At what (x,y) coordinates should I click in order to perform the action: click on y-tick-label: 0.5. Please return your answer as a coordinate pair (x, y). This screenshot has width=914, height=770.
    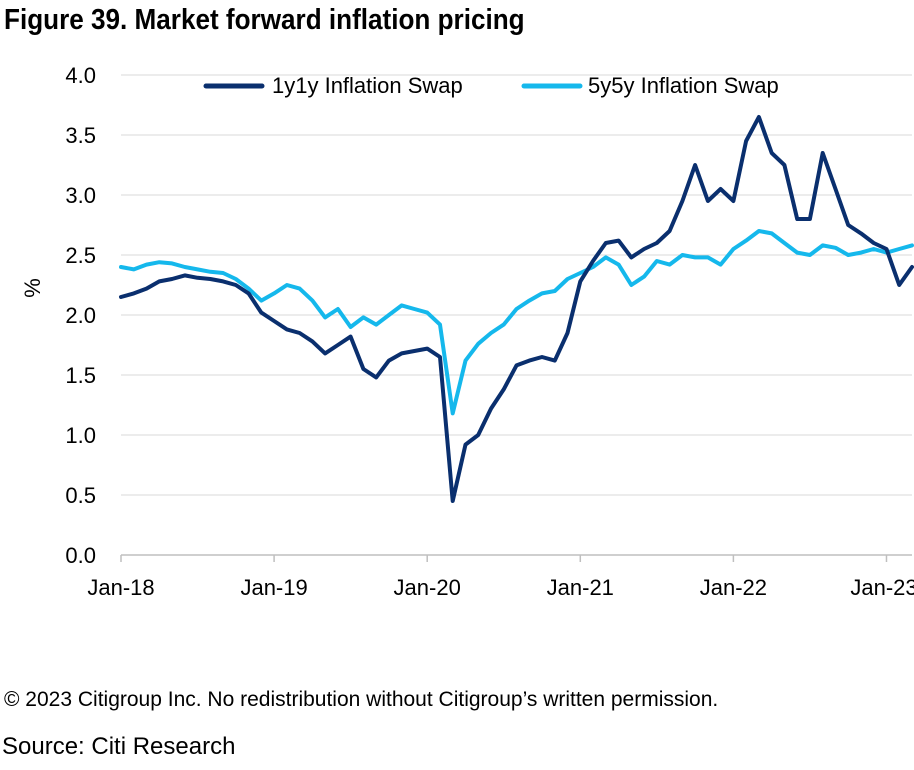
    Looking at the image, I should click on (80, 495).